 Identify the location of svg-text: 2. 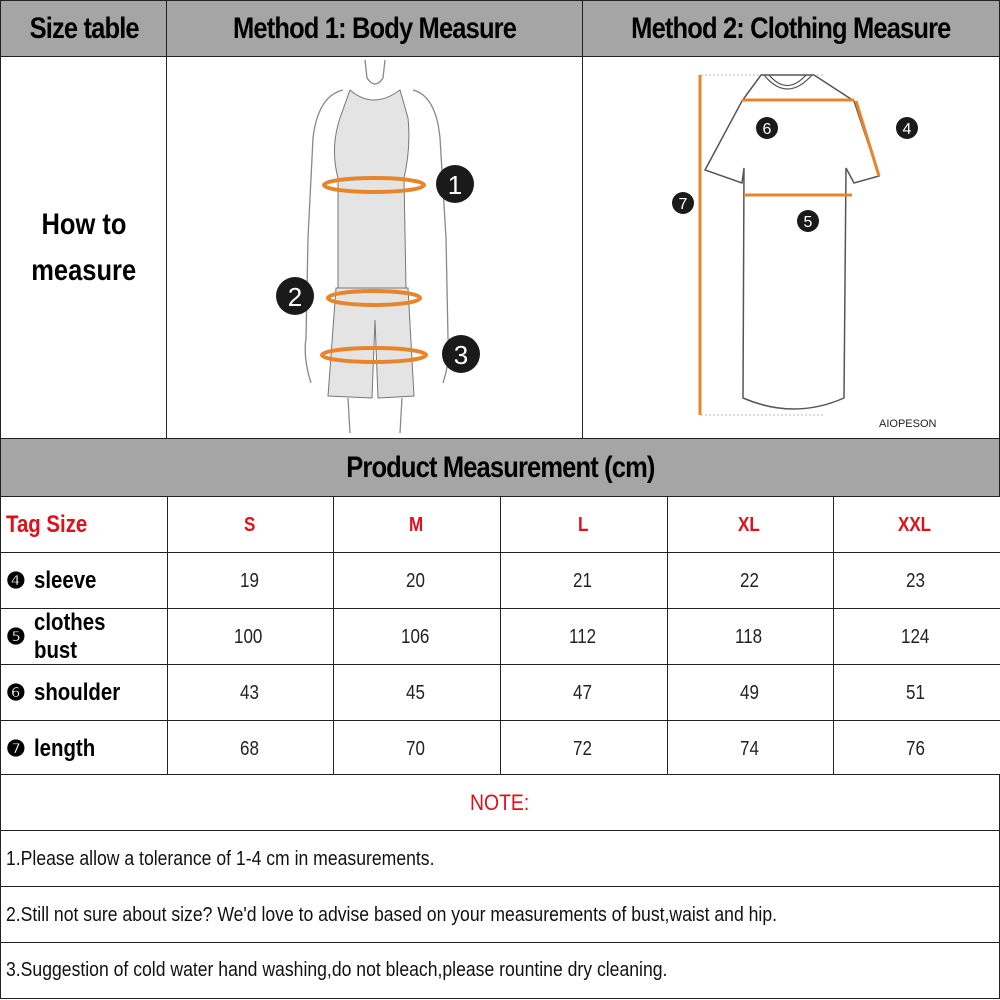
(295, 297).